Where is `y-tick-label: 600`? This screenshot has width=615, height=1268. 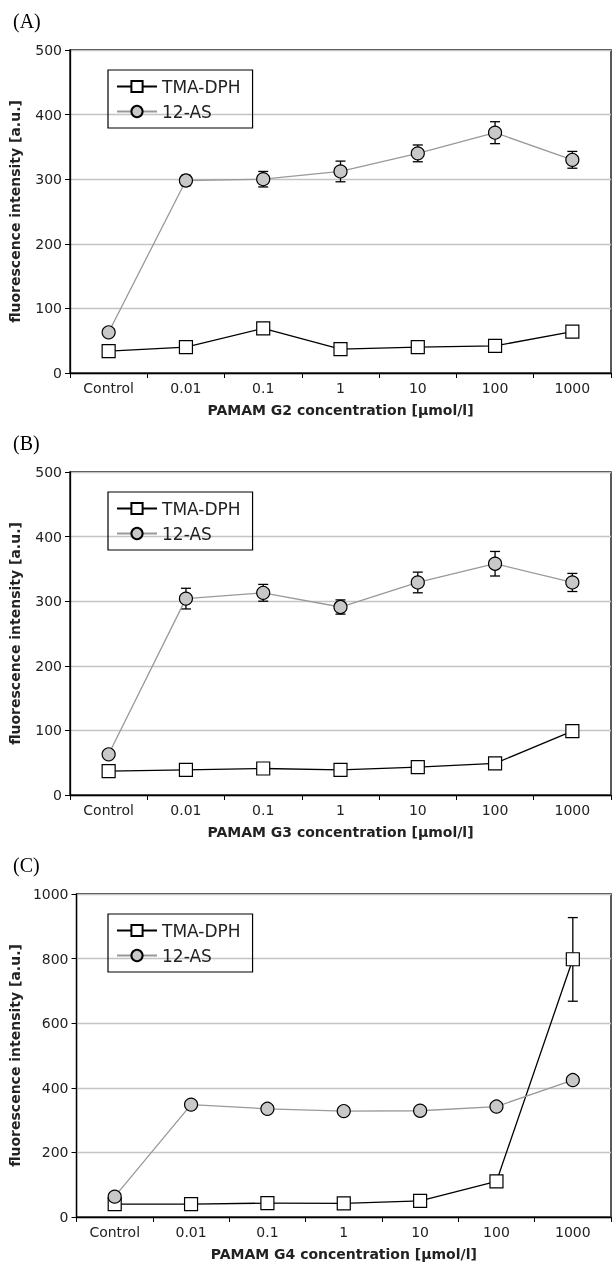
y-tick-label: 600 is located at coordinates (55, 1023).